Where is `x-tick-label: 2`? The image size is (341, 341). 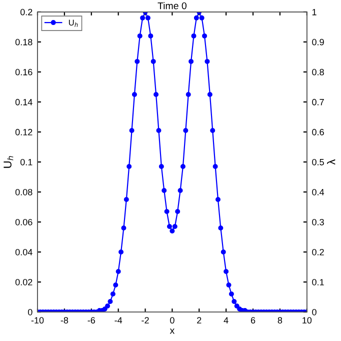 x-tick-label: 2 is located at coordinates (199, 320).